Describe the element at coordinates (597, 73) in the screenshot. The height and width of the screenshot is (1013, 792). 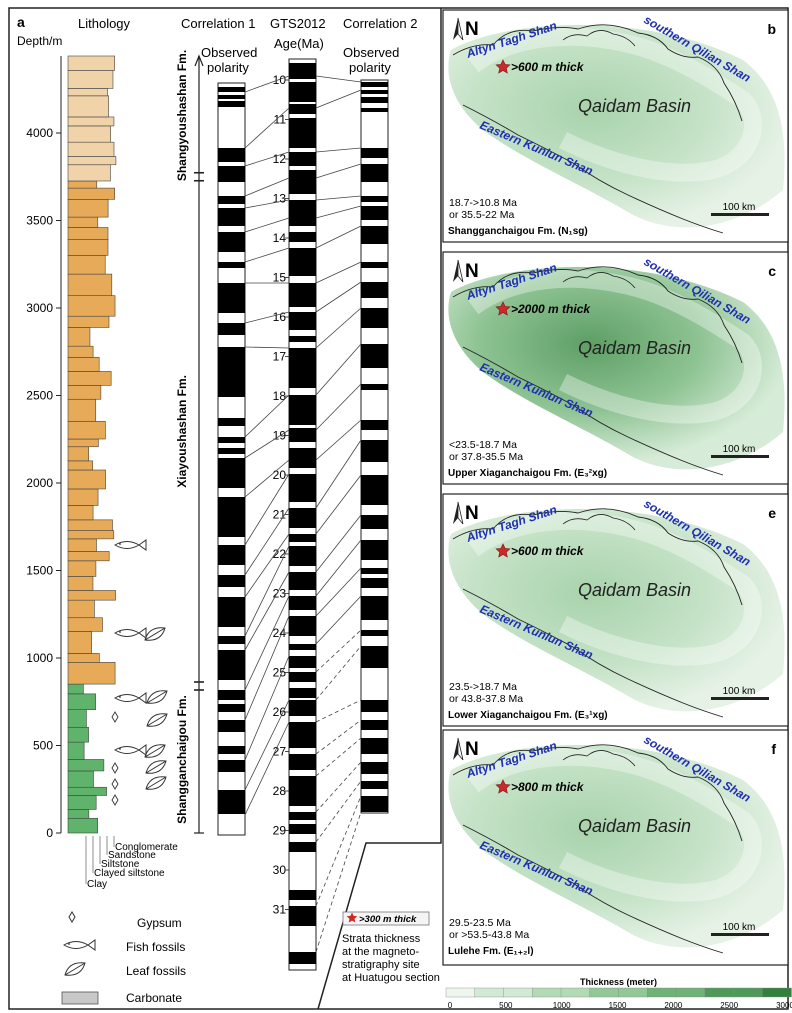
I see `range-outline-north` at that location.